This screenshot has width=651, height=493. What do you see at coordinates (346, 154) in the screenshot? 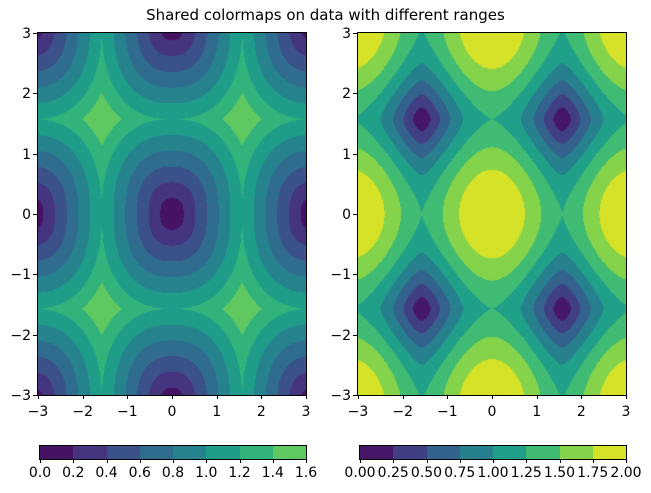
I see `y-tick-label: 1` at bounding box center [346, 154].